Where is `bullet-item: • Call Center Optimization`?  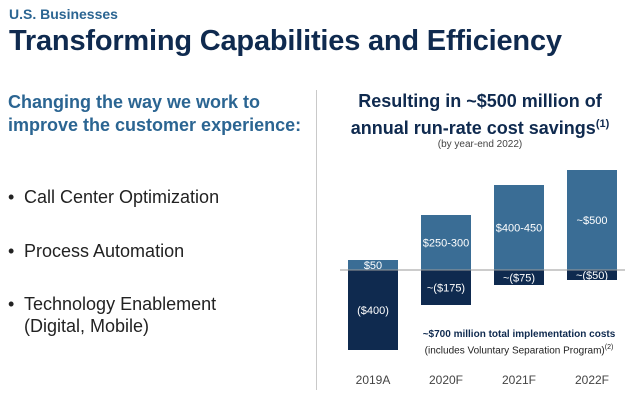
bullet-item: • Call Center Optimization is located at coordinates (153, 197).